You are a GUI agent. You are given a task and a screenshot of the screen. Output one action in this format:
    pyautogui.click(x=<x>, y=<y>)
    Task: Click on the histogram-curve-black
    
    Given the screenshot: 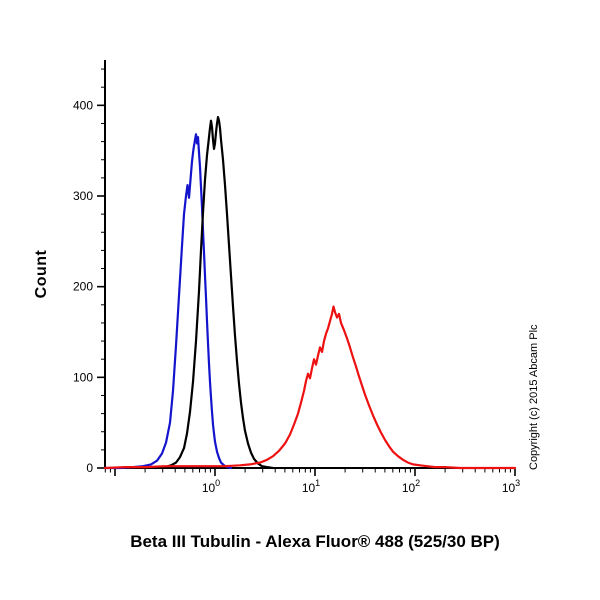 What is the action you would take?
    pyautogui.click(x=214, y=292)
    